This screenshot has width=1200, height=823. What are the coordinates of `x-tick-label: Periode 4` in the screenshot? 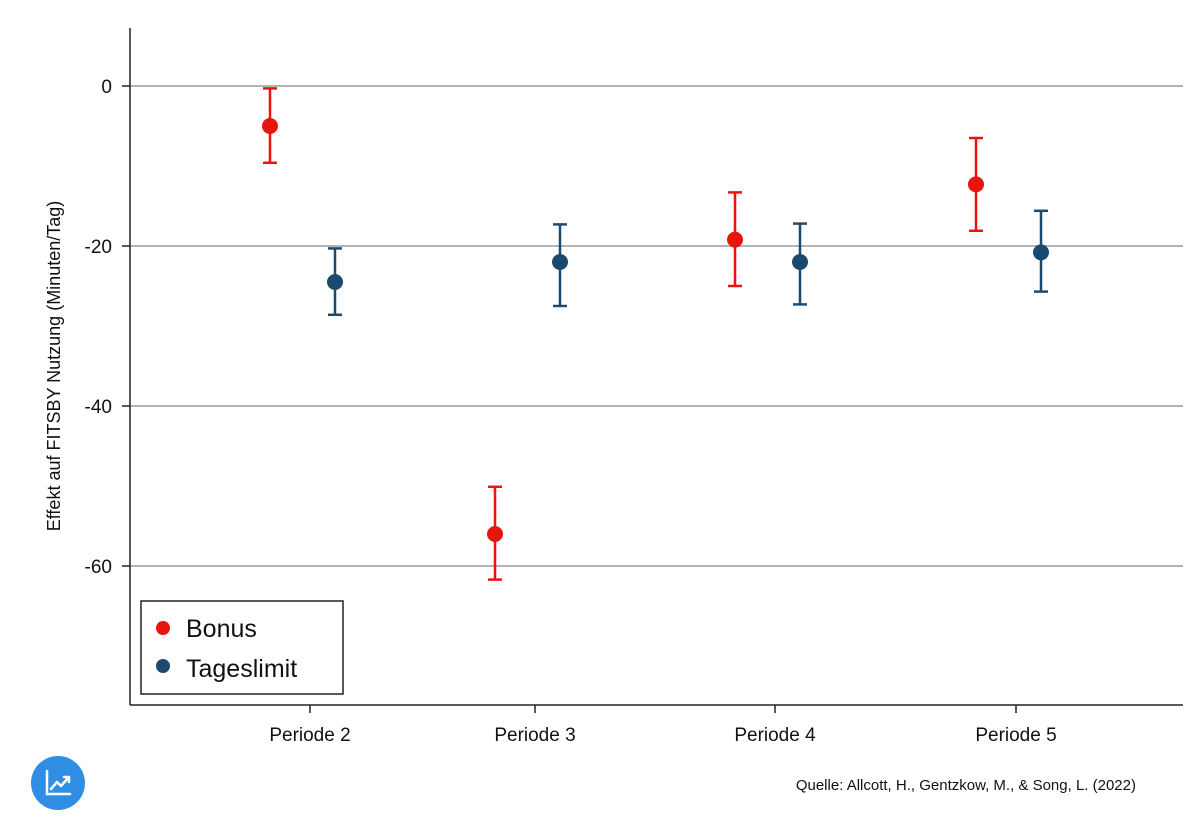 It's located at (775, 735).